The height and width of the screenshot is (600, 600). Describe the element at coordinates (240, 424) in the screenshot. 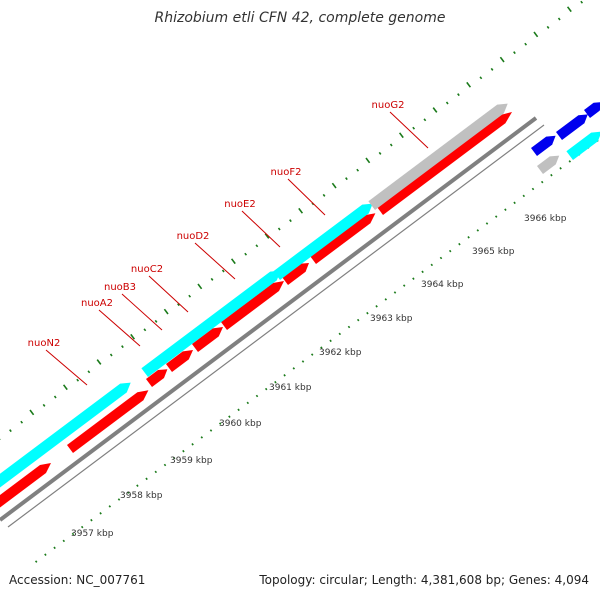

I see `scale-label: 3960 kbp` at that location.